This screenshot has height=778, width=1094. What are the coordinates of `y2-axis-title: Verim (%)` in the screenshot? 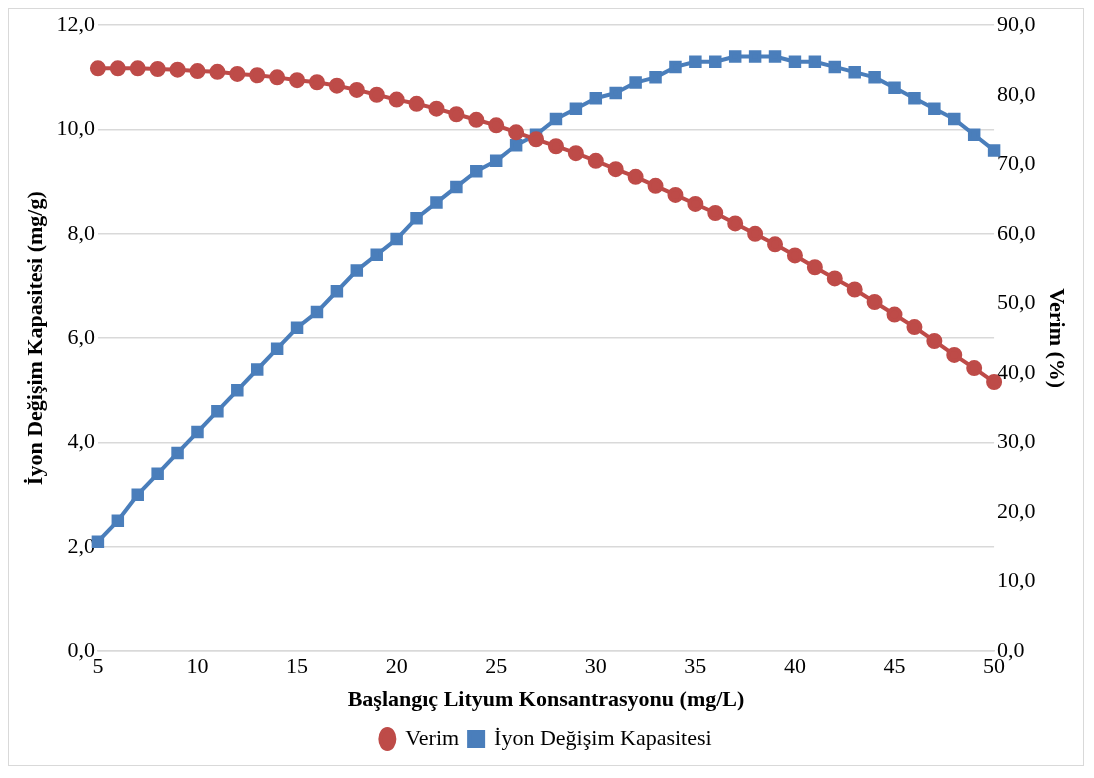 It's located at (1058, 338).